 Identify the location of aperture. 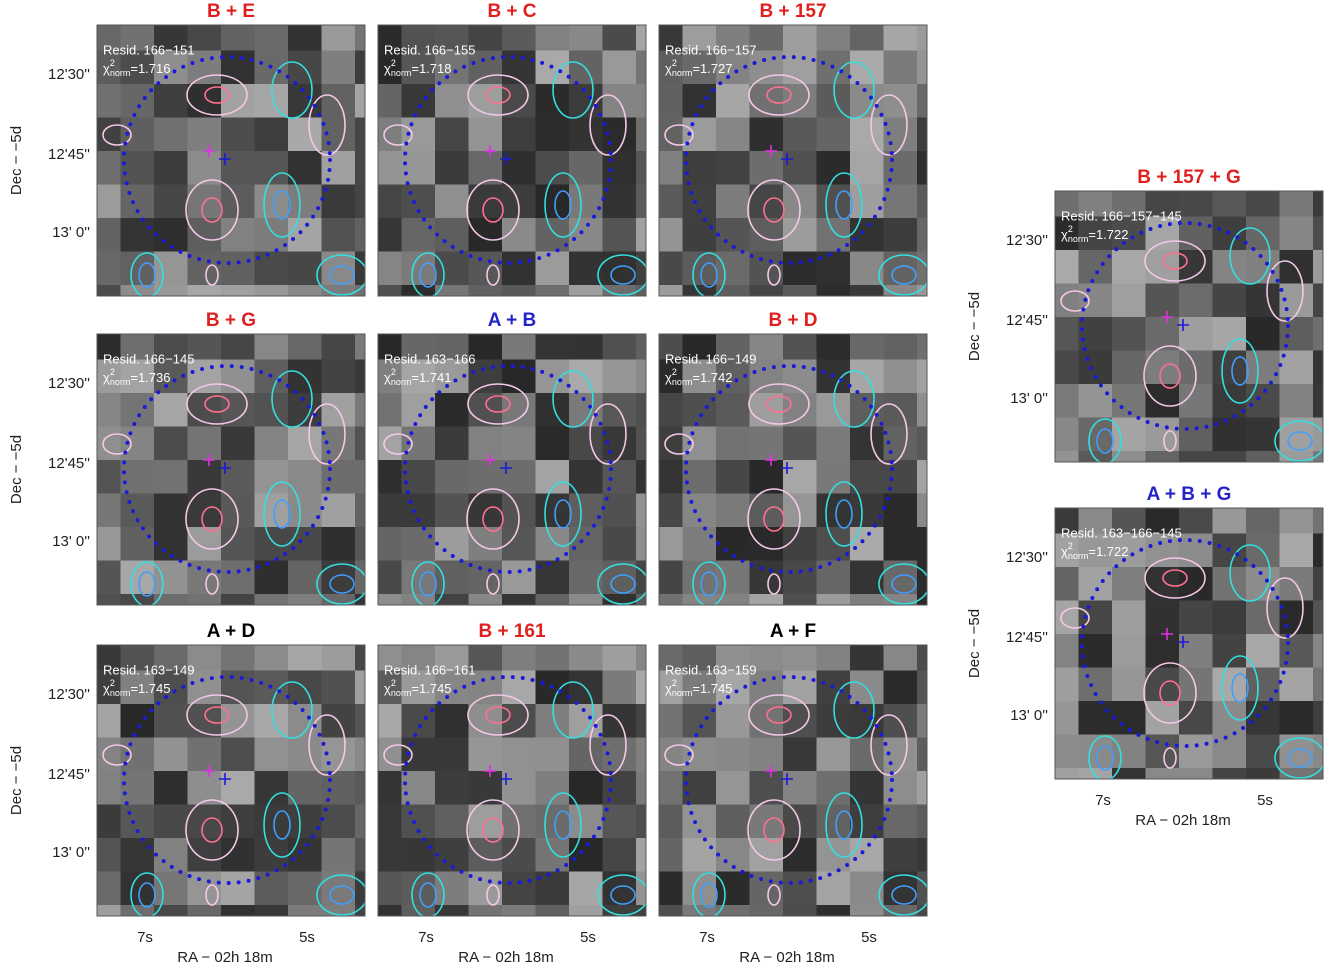
(789, 780).